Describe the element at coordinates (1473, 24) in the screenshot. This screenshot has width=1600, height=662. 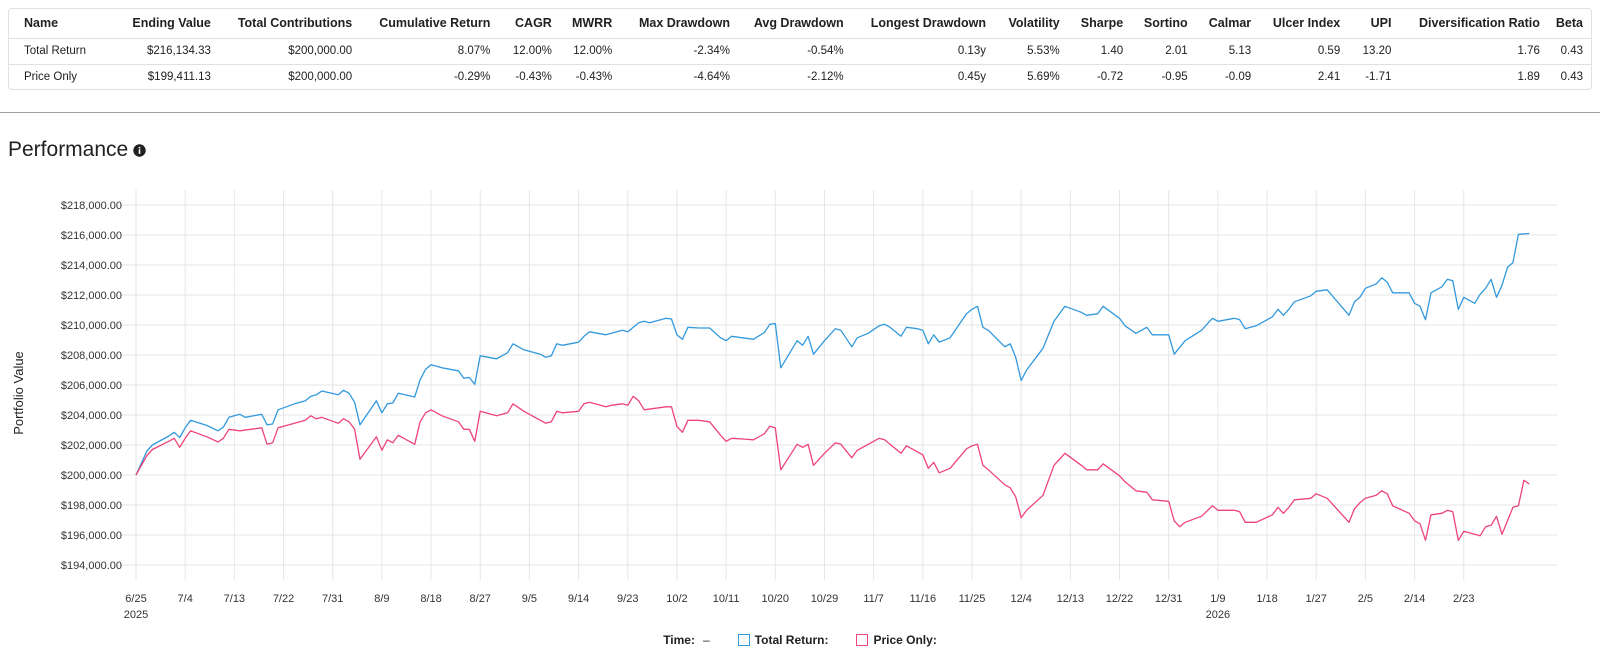
I see `column-header-diversification-ratio: Diversification Ratio` at that location.